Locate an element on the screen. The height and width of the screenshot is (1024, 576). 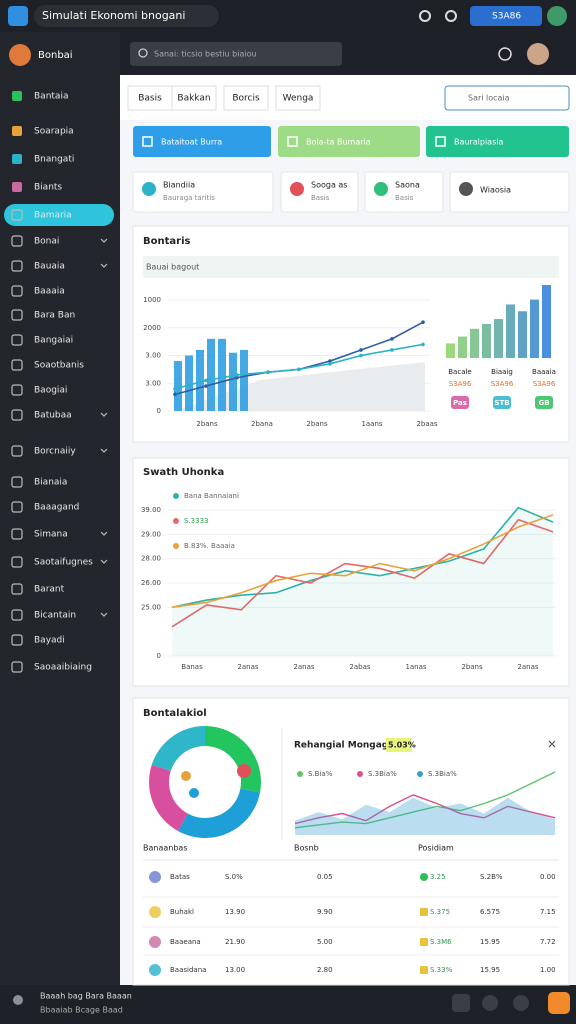
table-cell: Baaeana is located at coordinates (185, 942).